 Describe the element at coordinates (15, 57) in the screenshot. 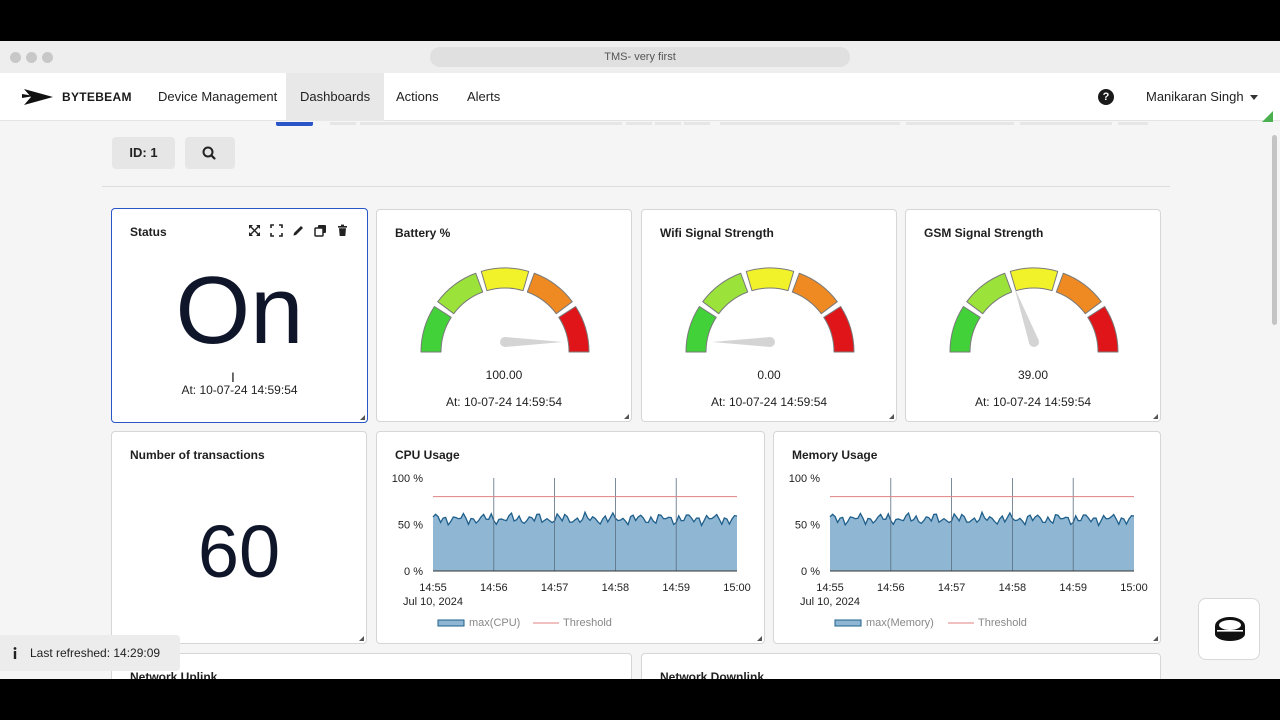

I see `window-close-dot` at that location.